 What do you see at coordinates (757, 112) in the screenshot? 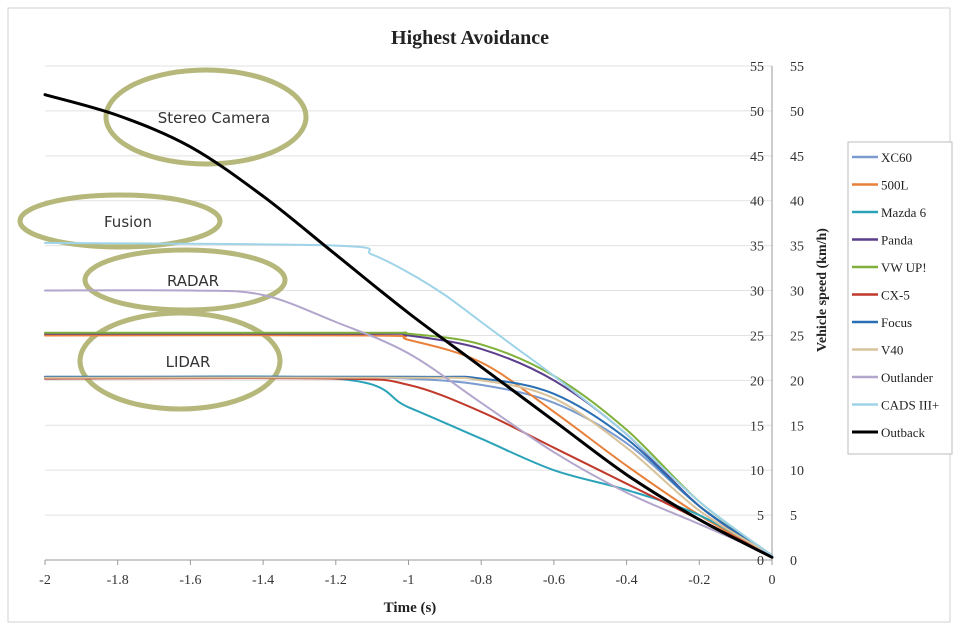
I see `y-tick-label: 50` at bounding box center [757, 112].